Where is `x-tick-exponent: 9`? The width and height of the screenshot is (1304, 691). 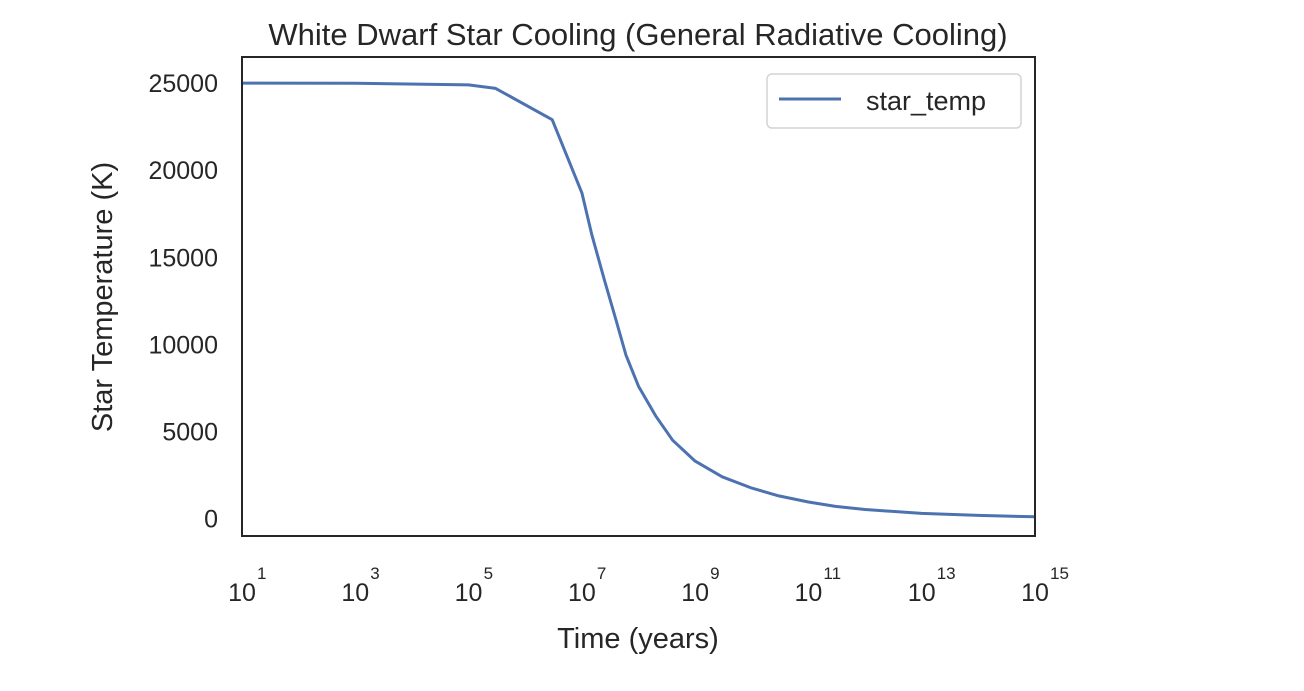
x-tick-exponent: 9 is located at coordinates (714, 573).